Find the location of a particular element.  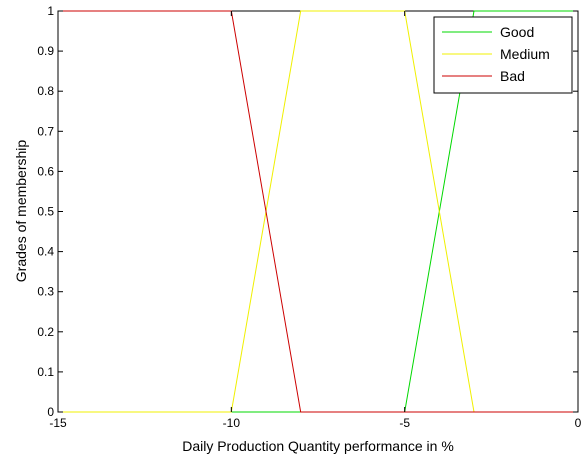

y-tick-label: 0.2 is located at coordinates (45, 332).